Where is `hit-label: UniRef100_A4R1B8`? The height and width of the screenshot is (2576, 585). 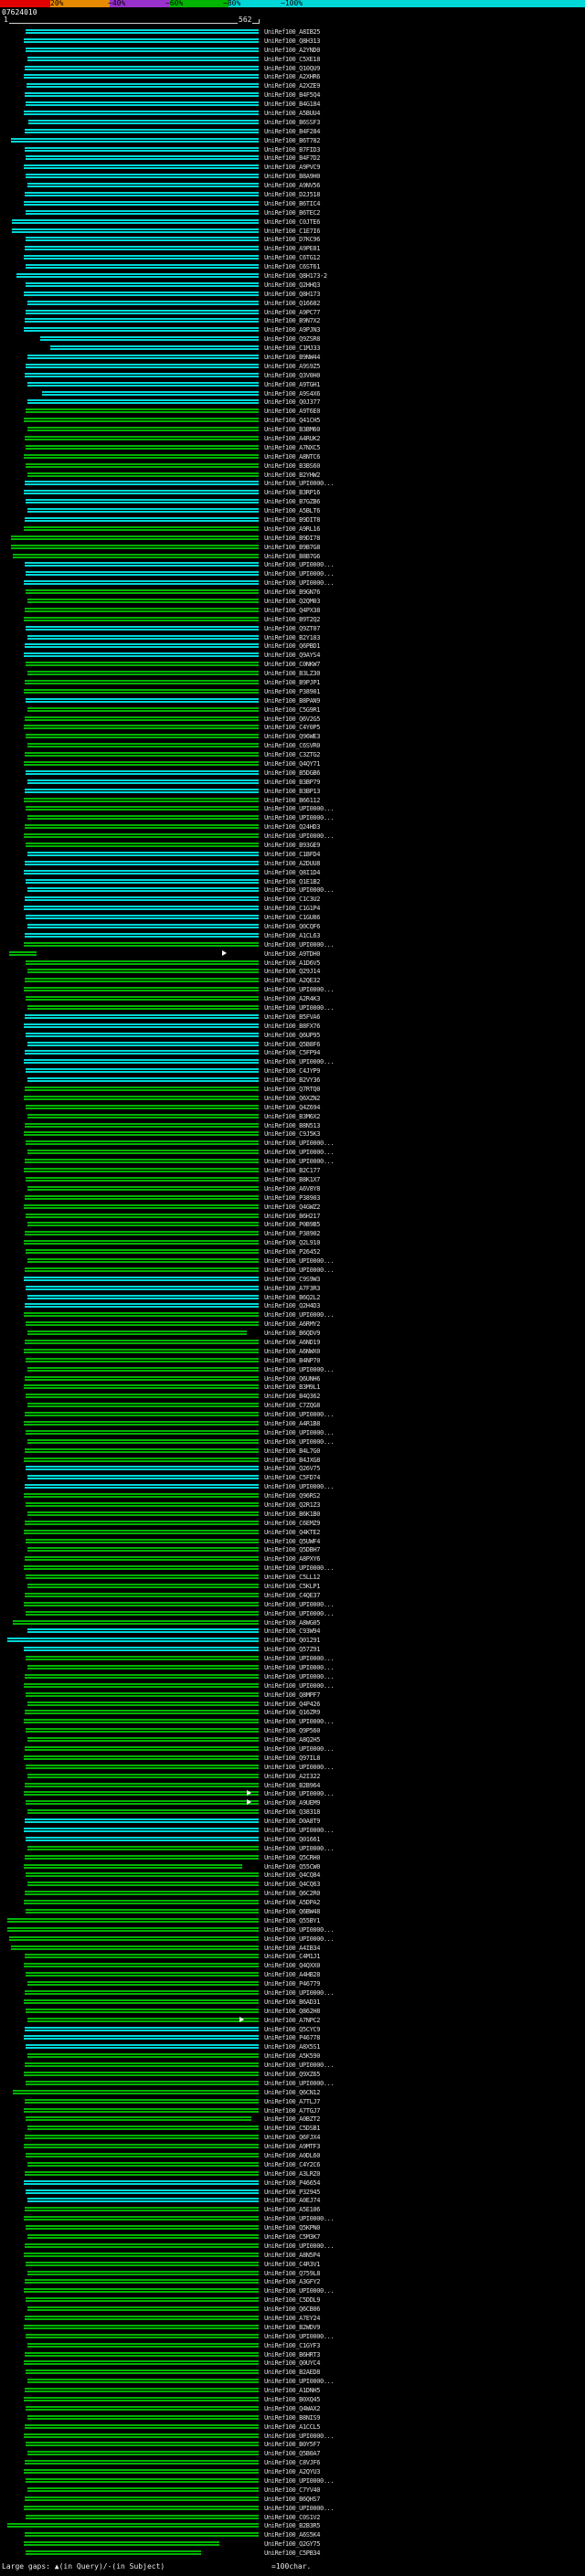 hit-label: UniRef100_A4R1B8 is located at coordinates (293, 1423).